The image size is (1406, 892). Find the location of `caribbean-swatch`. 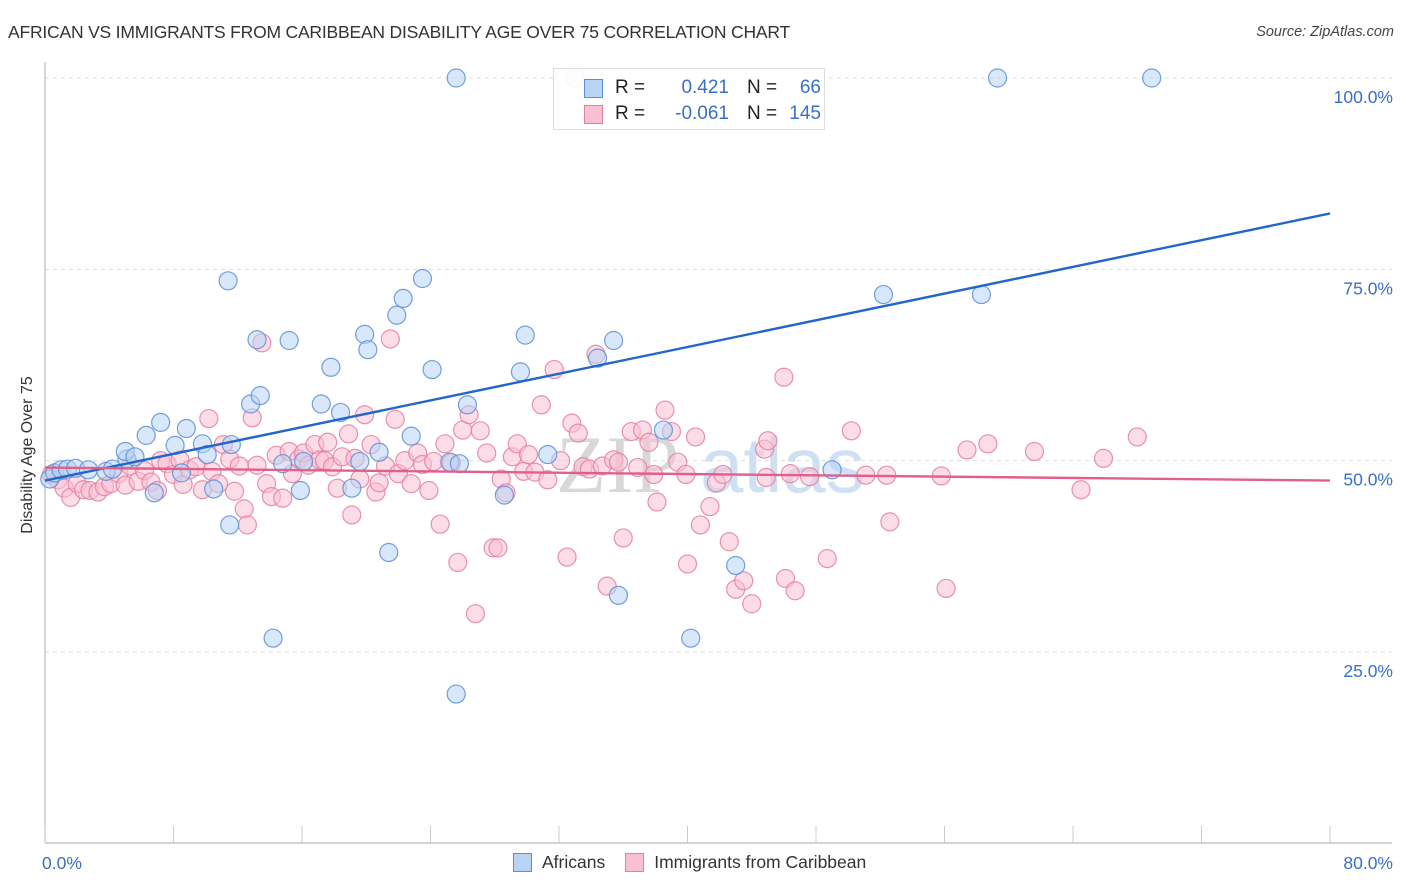

caribbean-swatch is located at coordinates (593, 114).